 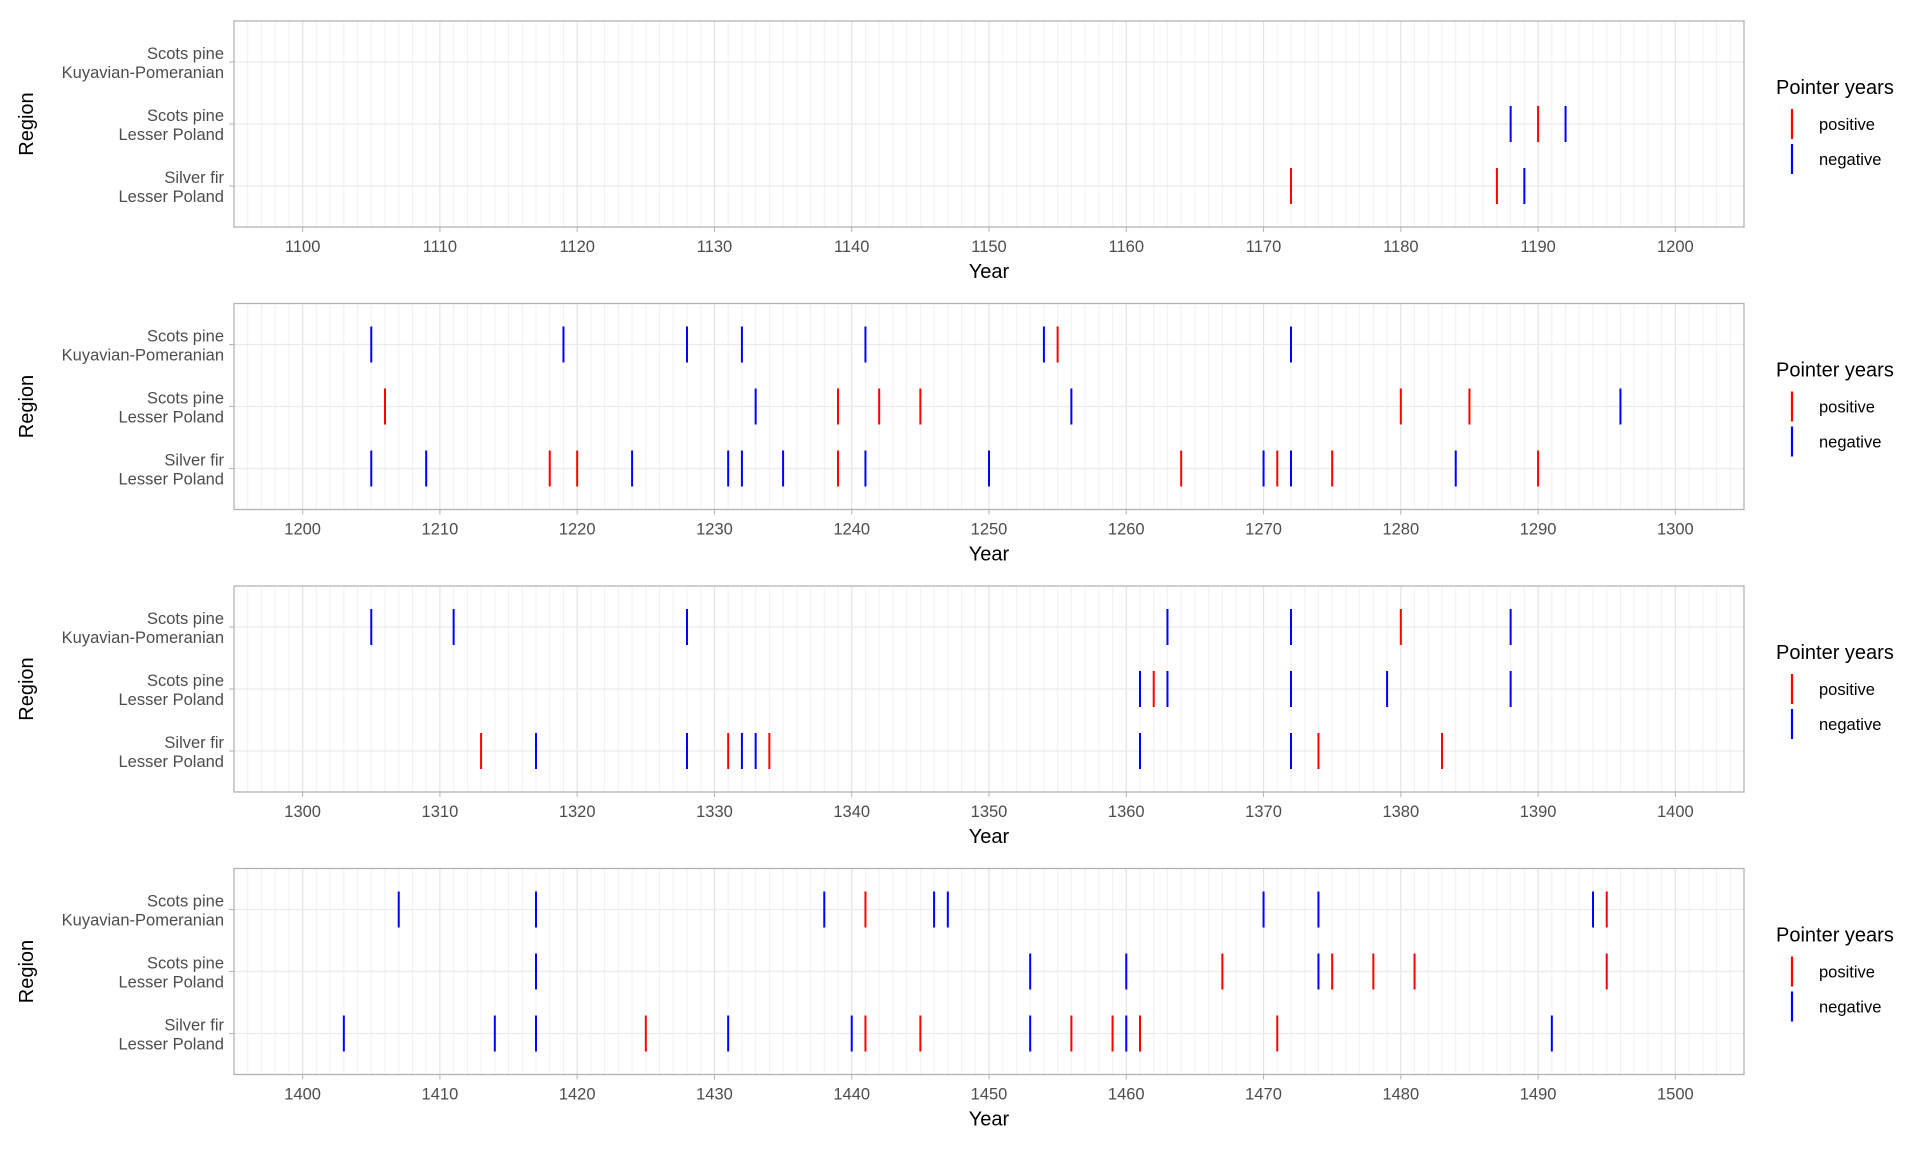 I want to click on x-tick-label: 1430, so click(x=714, y=1095).